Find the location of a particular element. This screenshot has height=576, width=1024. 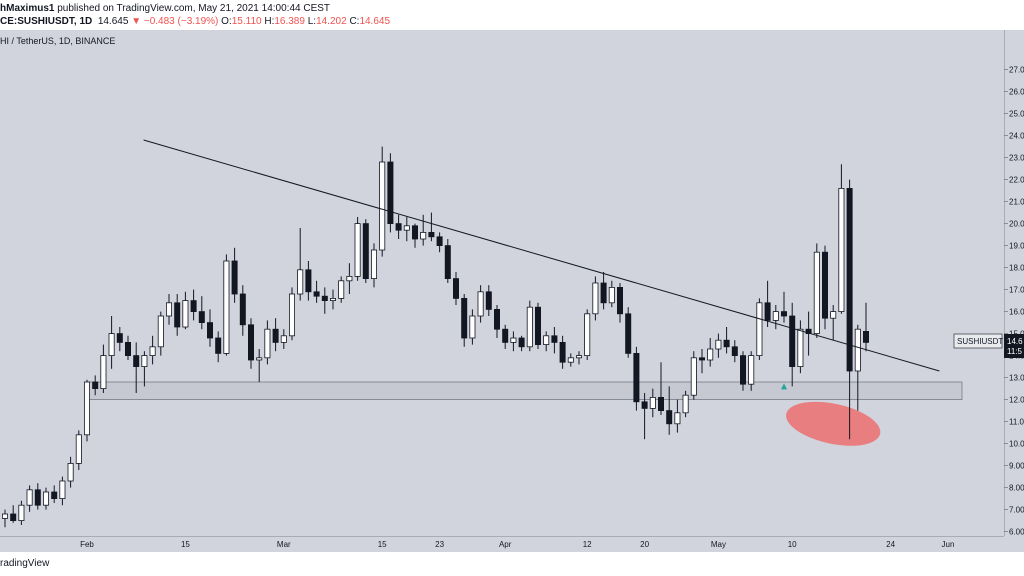

high-value: 16.389 is located at coordinates (289, 21).